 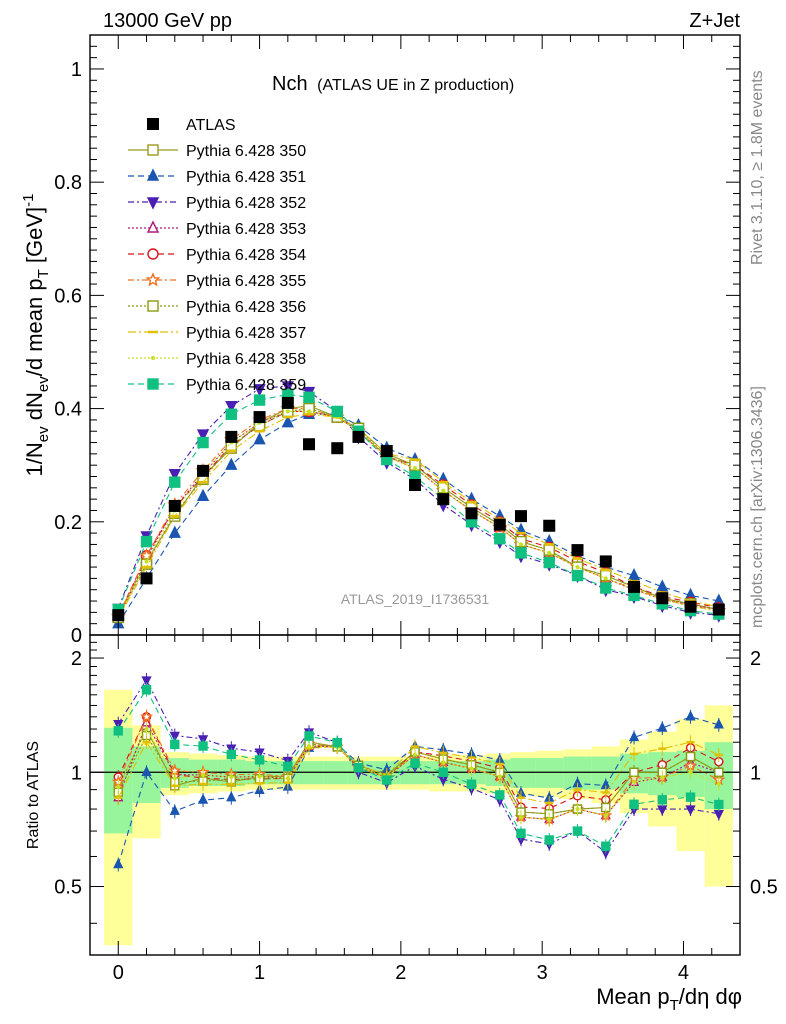 What do you see at coordinates (246, 203) in the screenshot?
I see `legend-label-2: Pythia 6.428 352` at bounding box center [246, 203].